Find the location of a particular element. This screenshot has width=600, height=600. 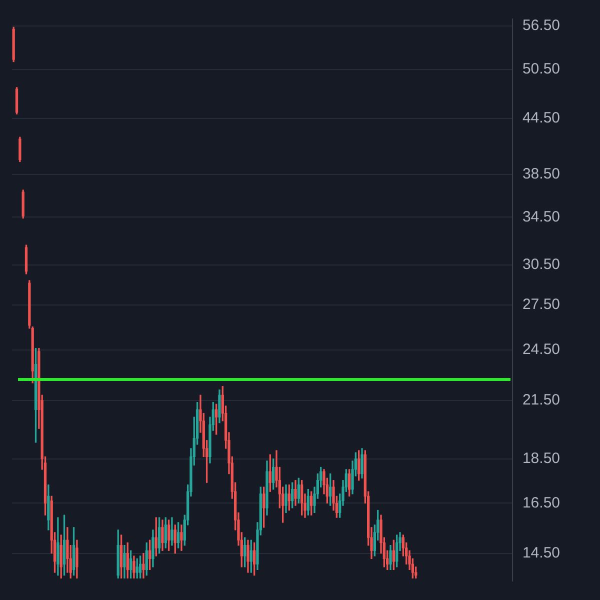

y-tick-label: 34.50 is located at coordinates (541, 217).